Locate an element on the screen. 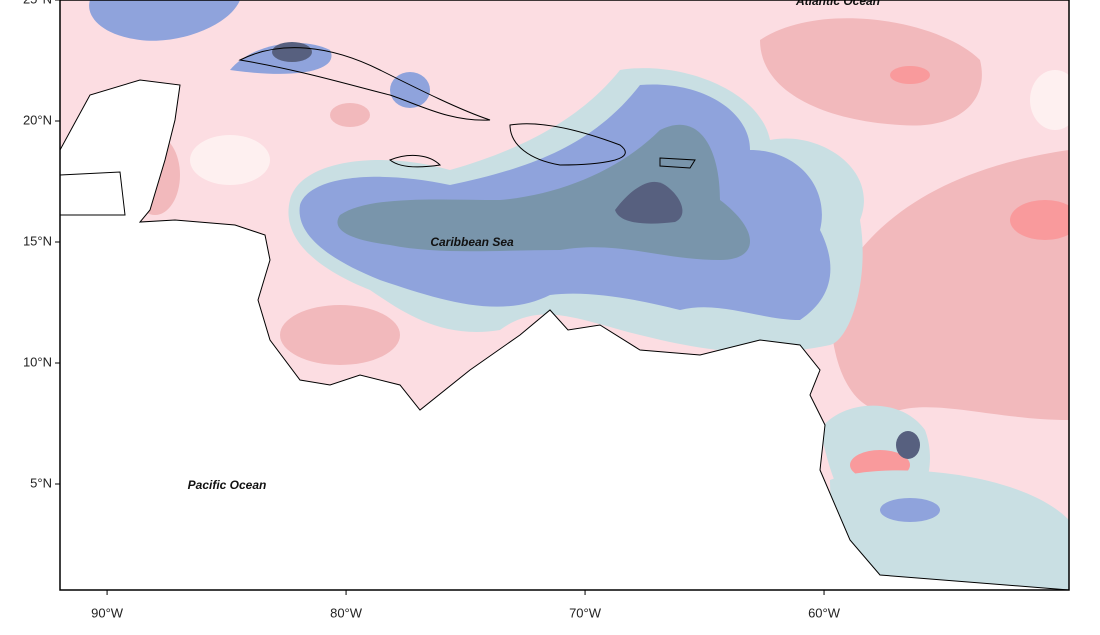 This screenshot has height=635, width=1100. x-tick-label: 60°W is located at coordinates (824, 612).